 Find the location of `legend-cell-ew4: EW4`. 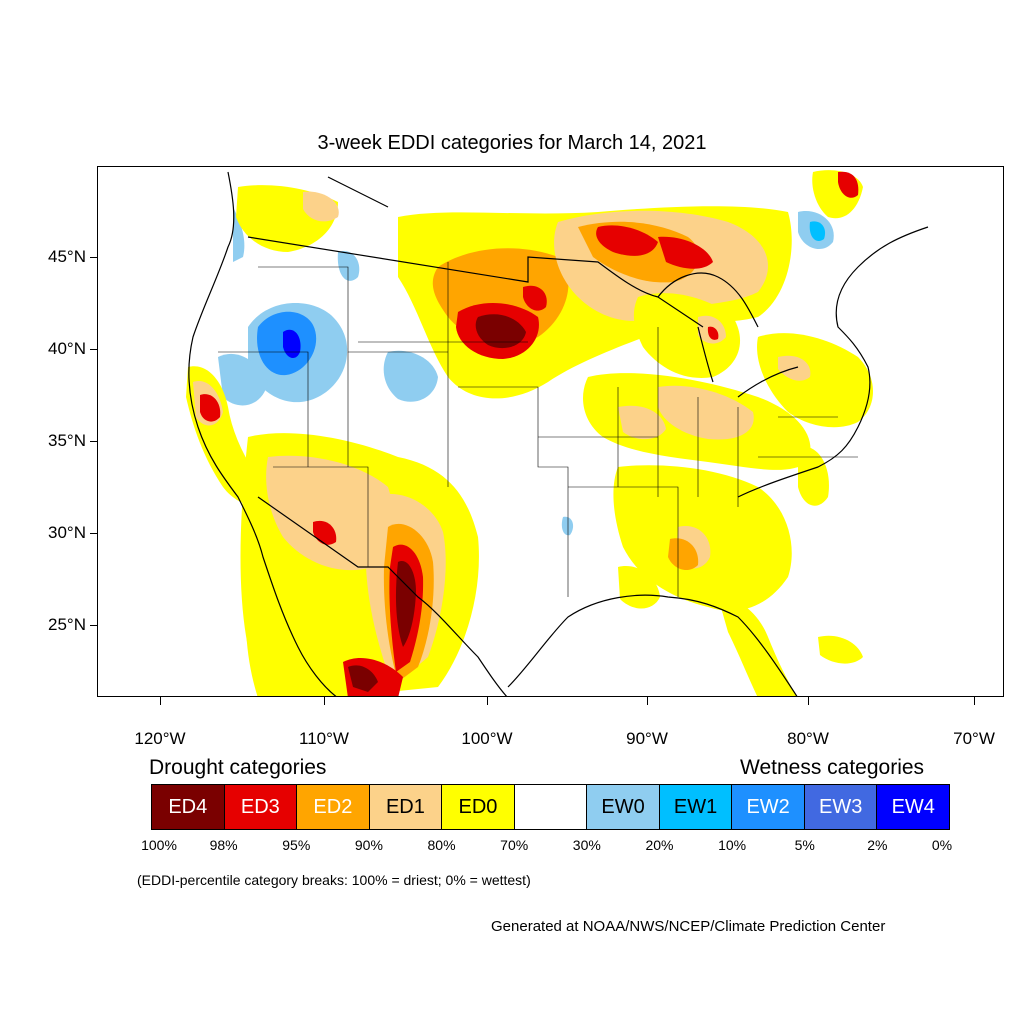

legend-cell-ew4: EW4 is located at coordinates (913, 807).